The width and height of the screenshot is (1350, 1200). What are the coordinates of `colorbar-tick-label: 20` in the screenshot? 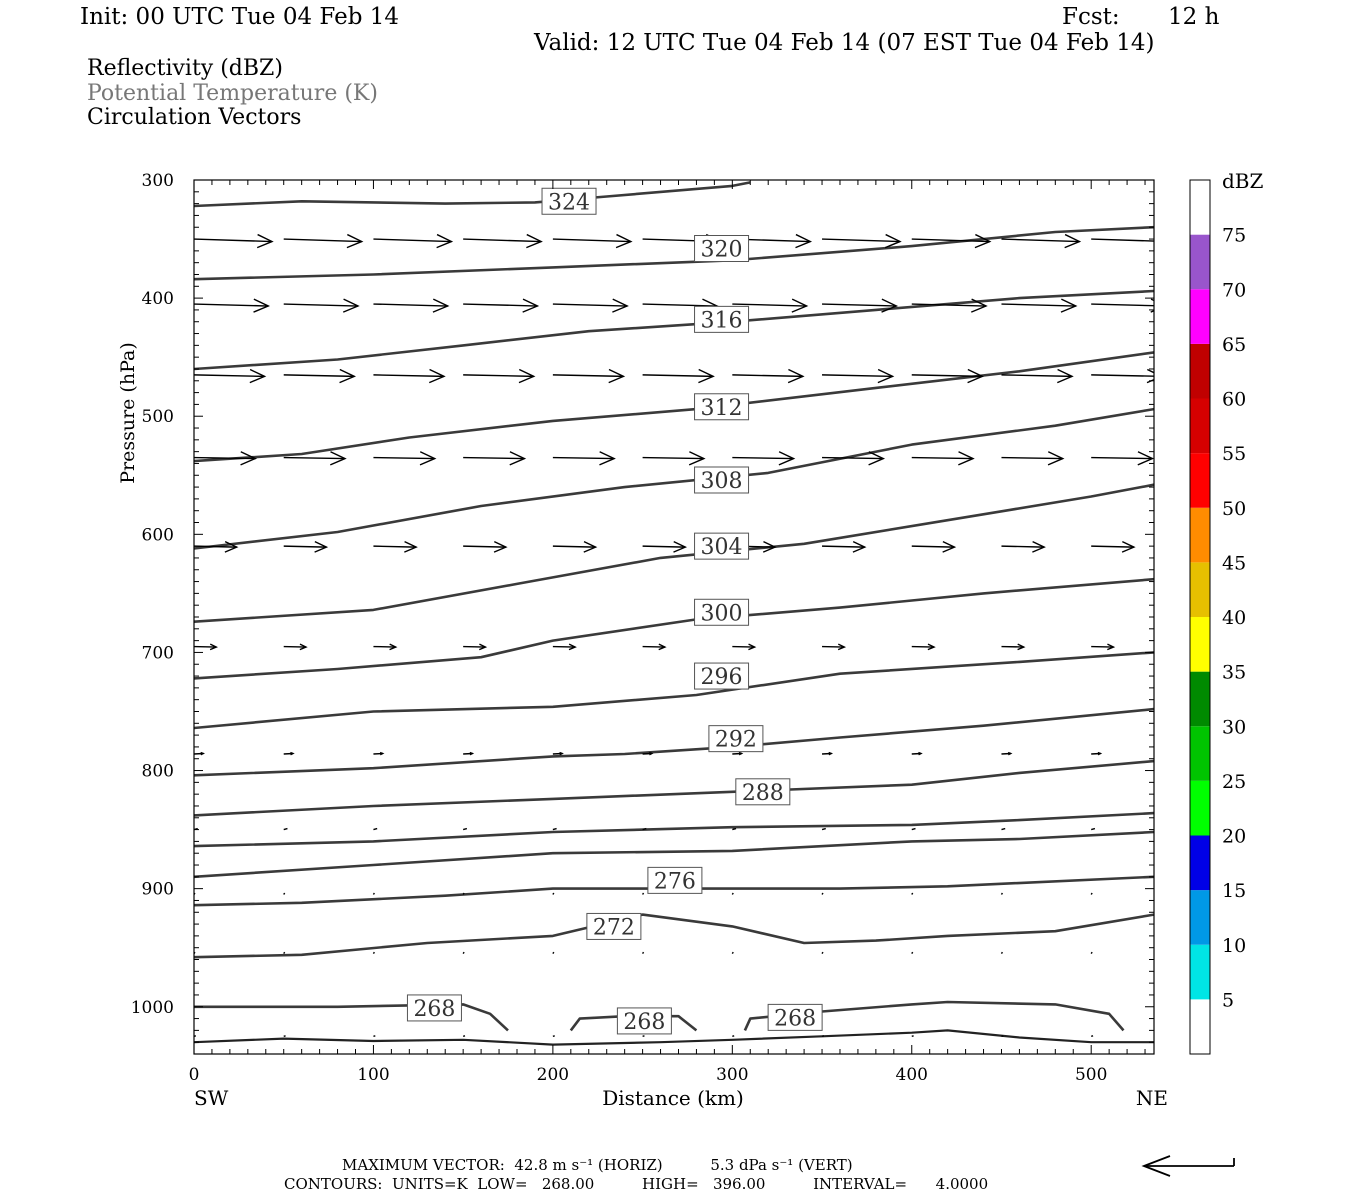 It's located at (1234, 837).